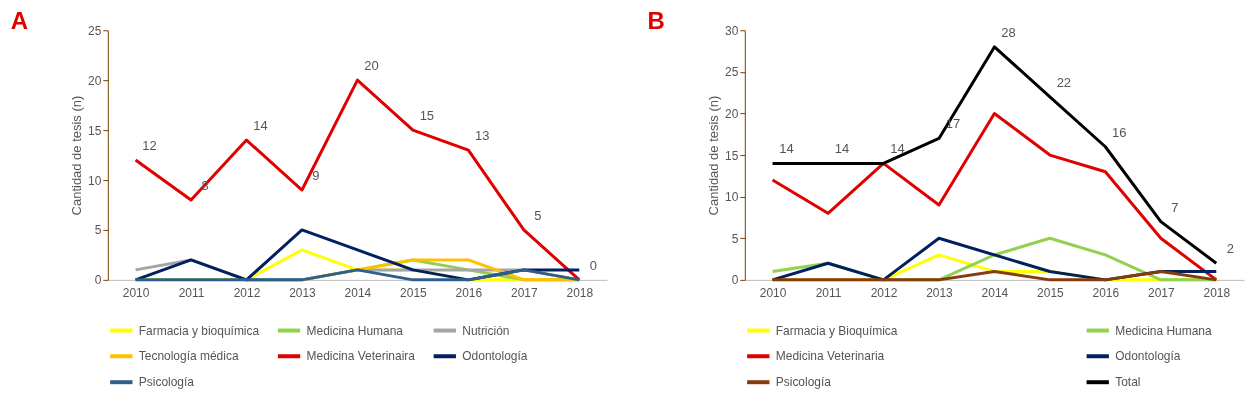  Describe the element at coordinates (836, 330) in the screenshot. I see `legend-label: Farmacia y Bioquímica` at that location.